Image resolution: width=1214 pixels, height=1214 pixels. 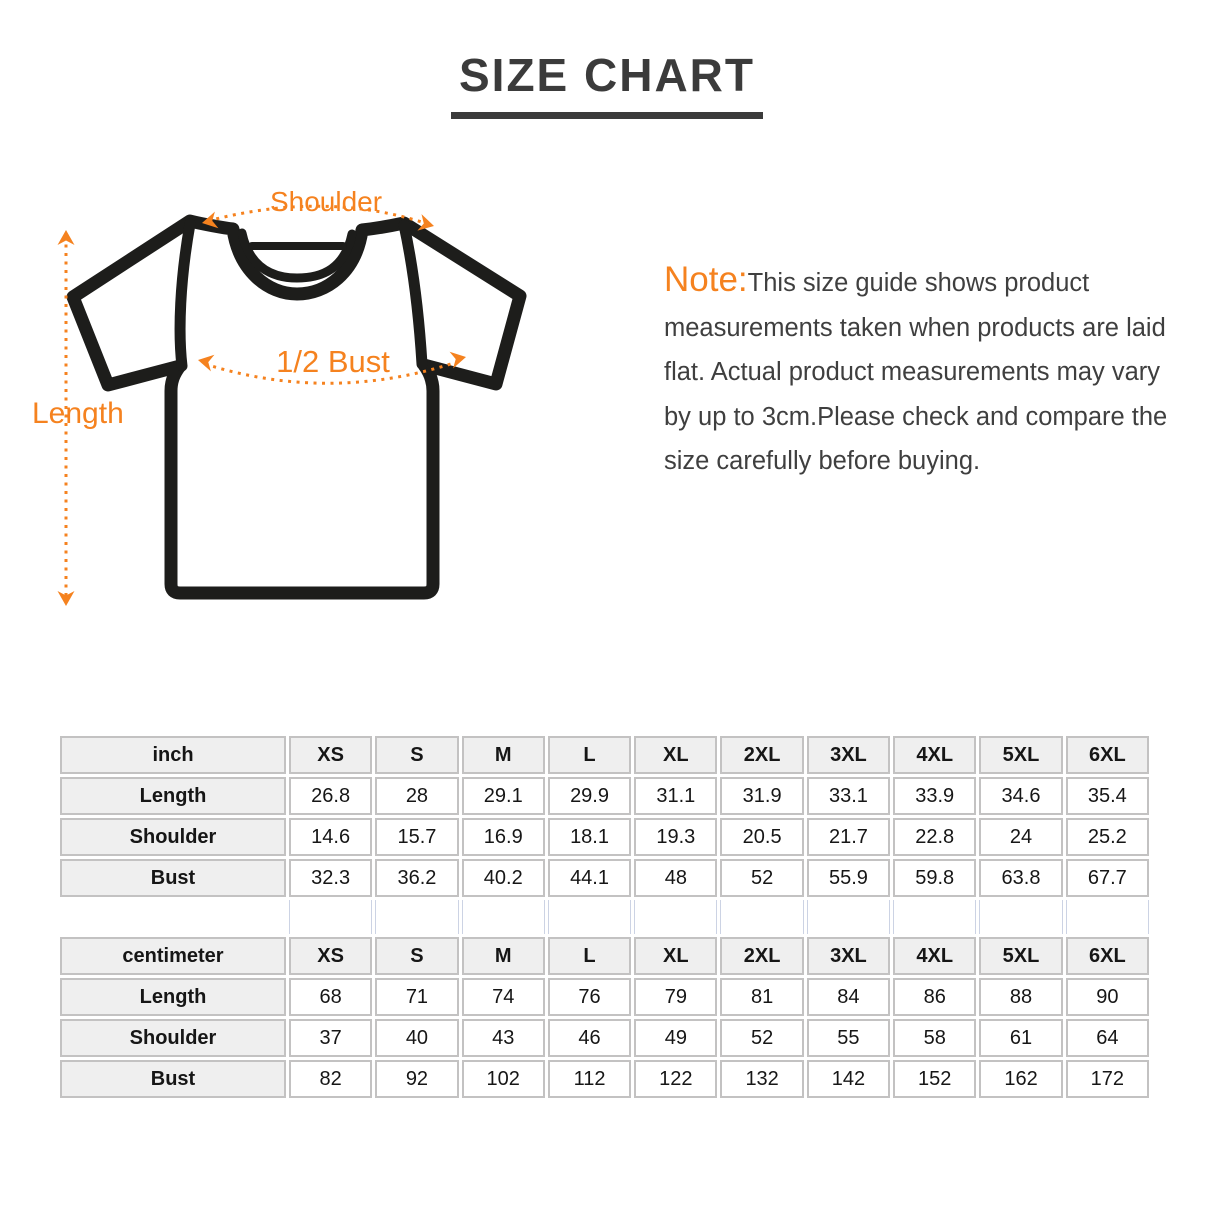 I want to click on measurement-value: 67.7, so click(x=1107, y=878).